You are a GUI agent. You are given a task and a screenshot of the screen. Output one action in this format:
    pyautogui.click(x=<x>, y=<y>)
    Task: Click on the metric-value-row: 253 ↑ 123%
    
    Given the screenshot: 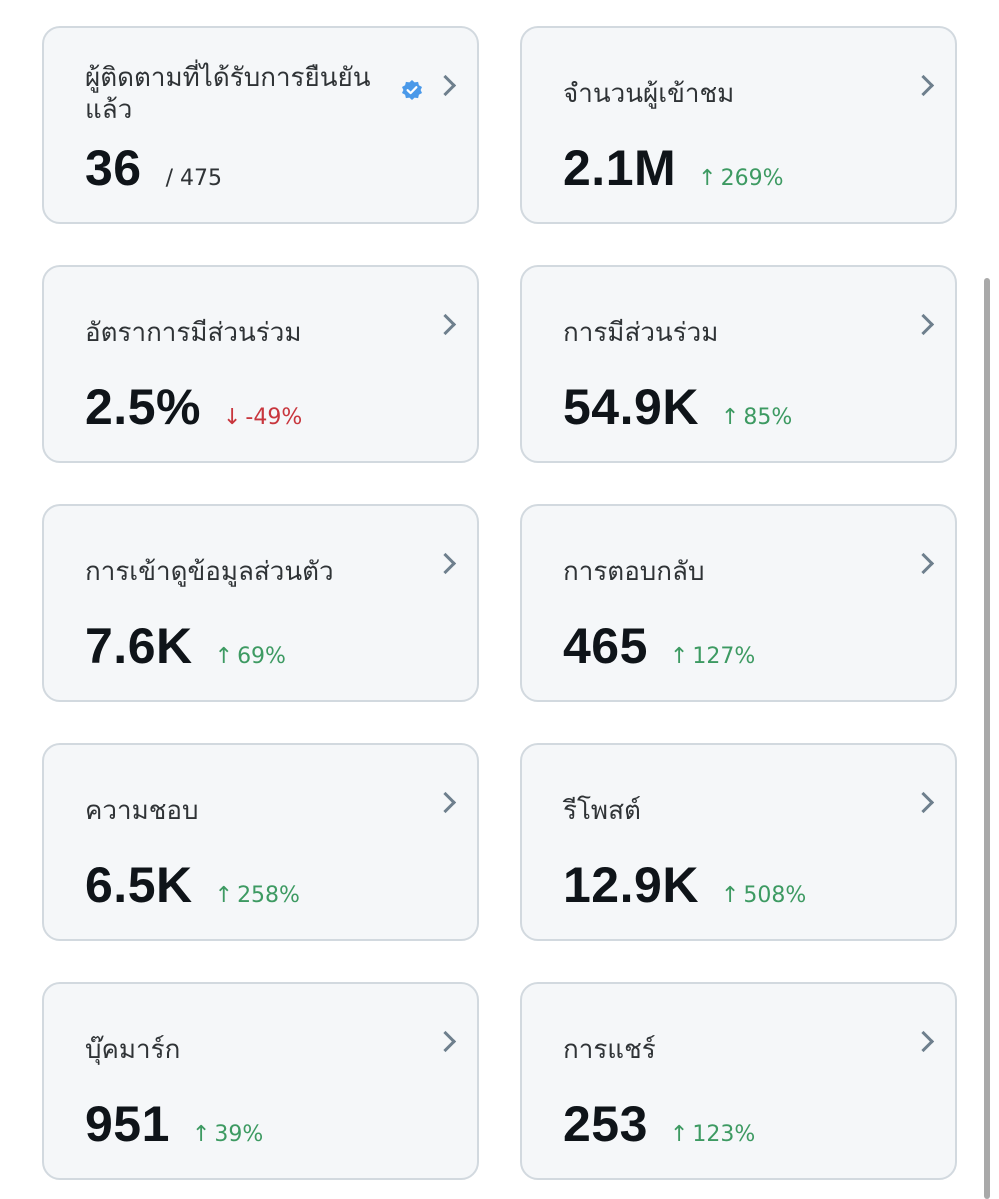 What is the action you would take?
    pyautogui.click(x=659, y=1124)
    